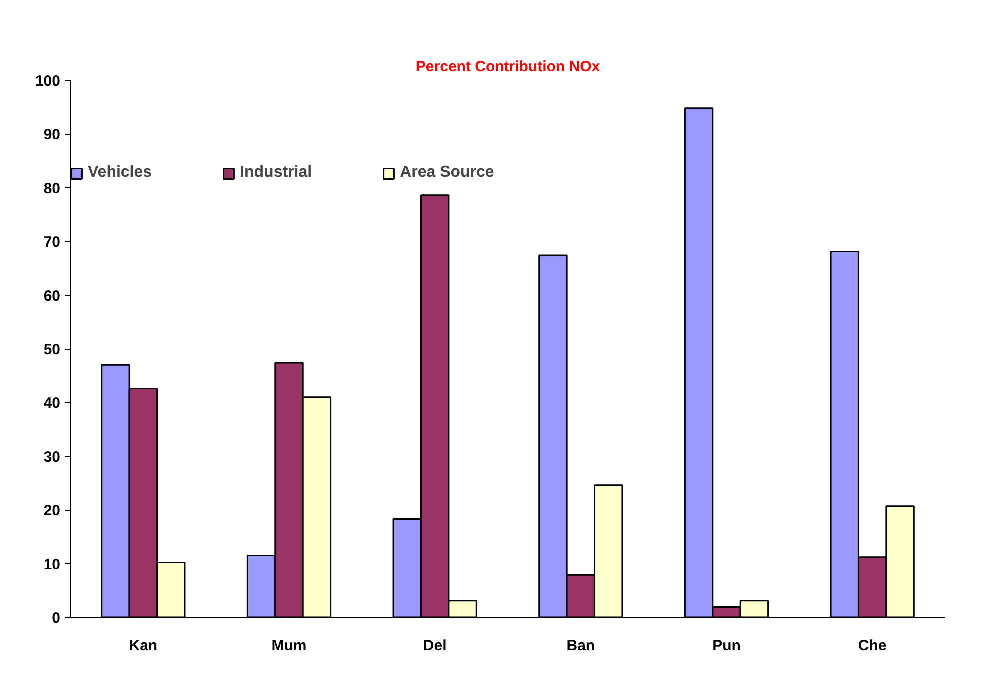  Describe the element at coordinates (52, 403) in the screenshot. I see `y-tick-label: 40` at that location.